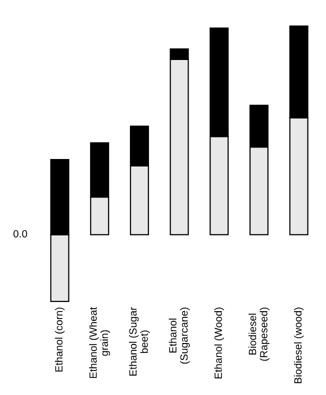 Image resolution: width=326 pixels, height=395 pixels. What do you see at coordinates (59, 340) in the screenshot?
I see `x-tick-label: Ethanol (corn)` at bounding box center [59, 340].